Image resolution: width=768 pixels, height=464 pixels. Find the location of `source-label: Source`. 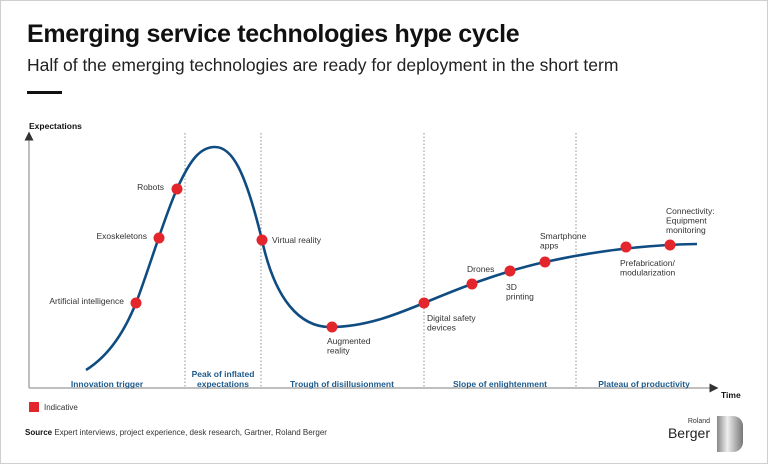

source-label: Source is located at coordinates (39, 432).